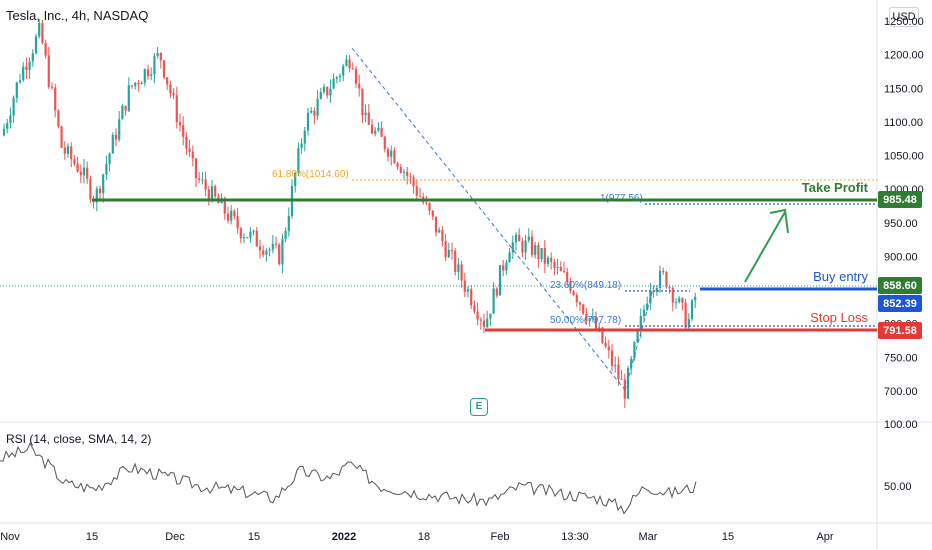 The width and height of the screenshot is (932, 550). What do you see at coordinates (901, 224) in the screenshot?
I see `price-tick-label: 950.00` at bounding box center [901, 224].